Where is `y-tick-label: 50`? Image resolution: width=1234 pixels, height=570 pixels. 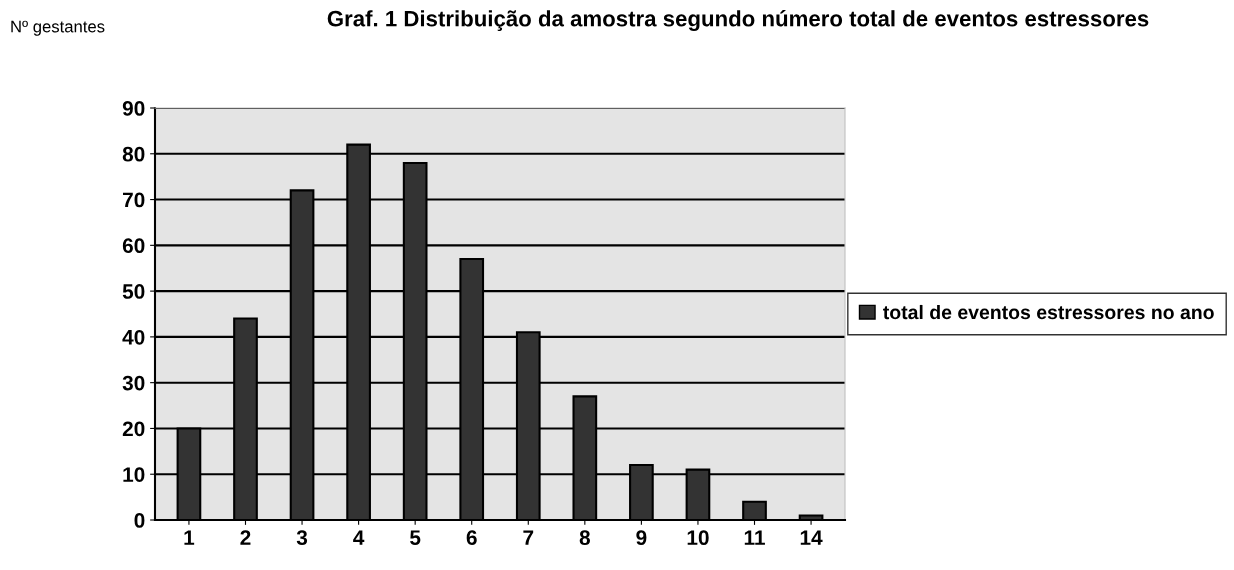
y-tick-label: 50 is located at coordinates (133, 291).